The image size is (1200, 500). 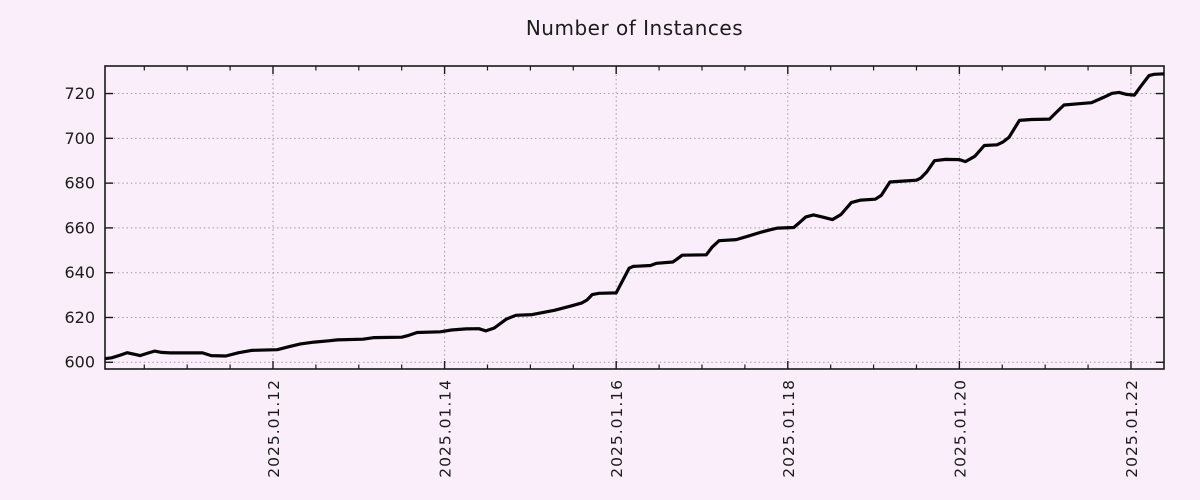 I want to click on x-tick-label: 2025.01.14, so click(x=446, y=428).